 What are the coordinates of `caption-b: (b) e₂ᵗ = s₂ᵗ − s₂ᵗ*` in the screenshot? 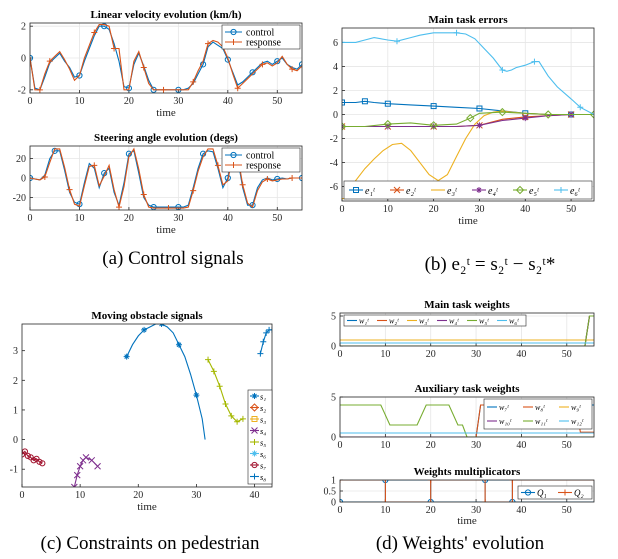 It's located at (490, 265).